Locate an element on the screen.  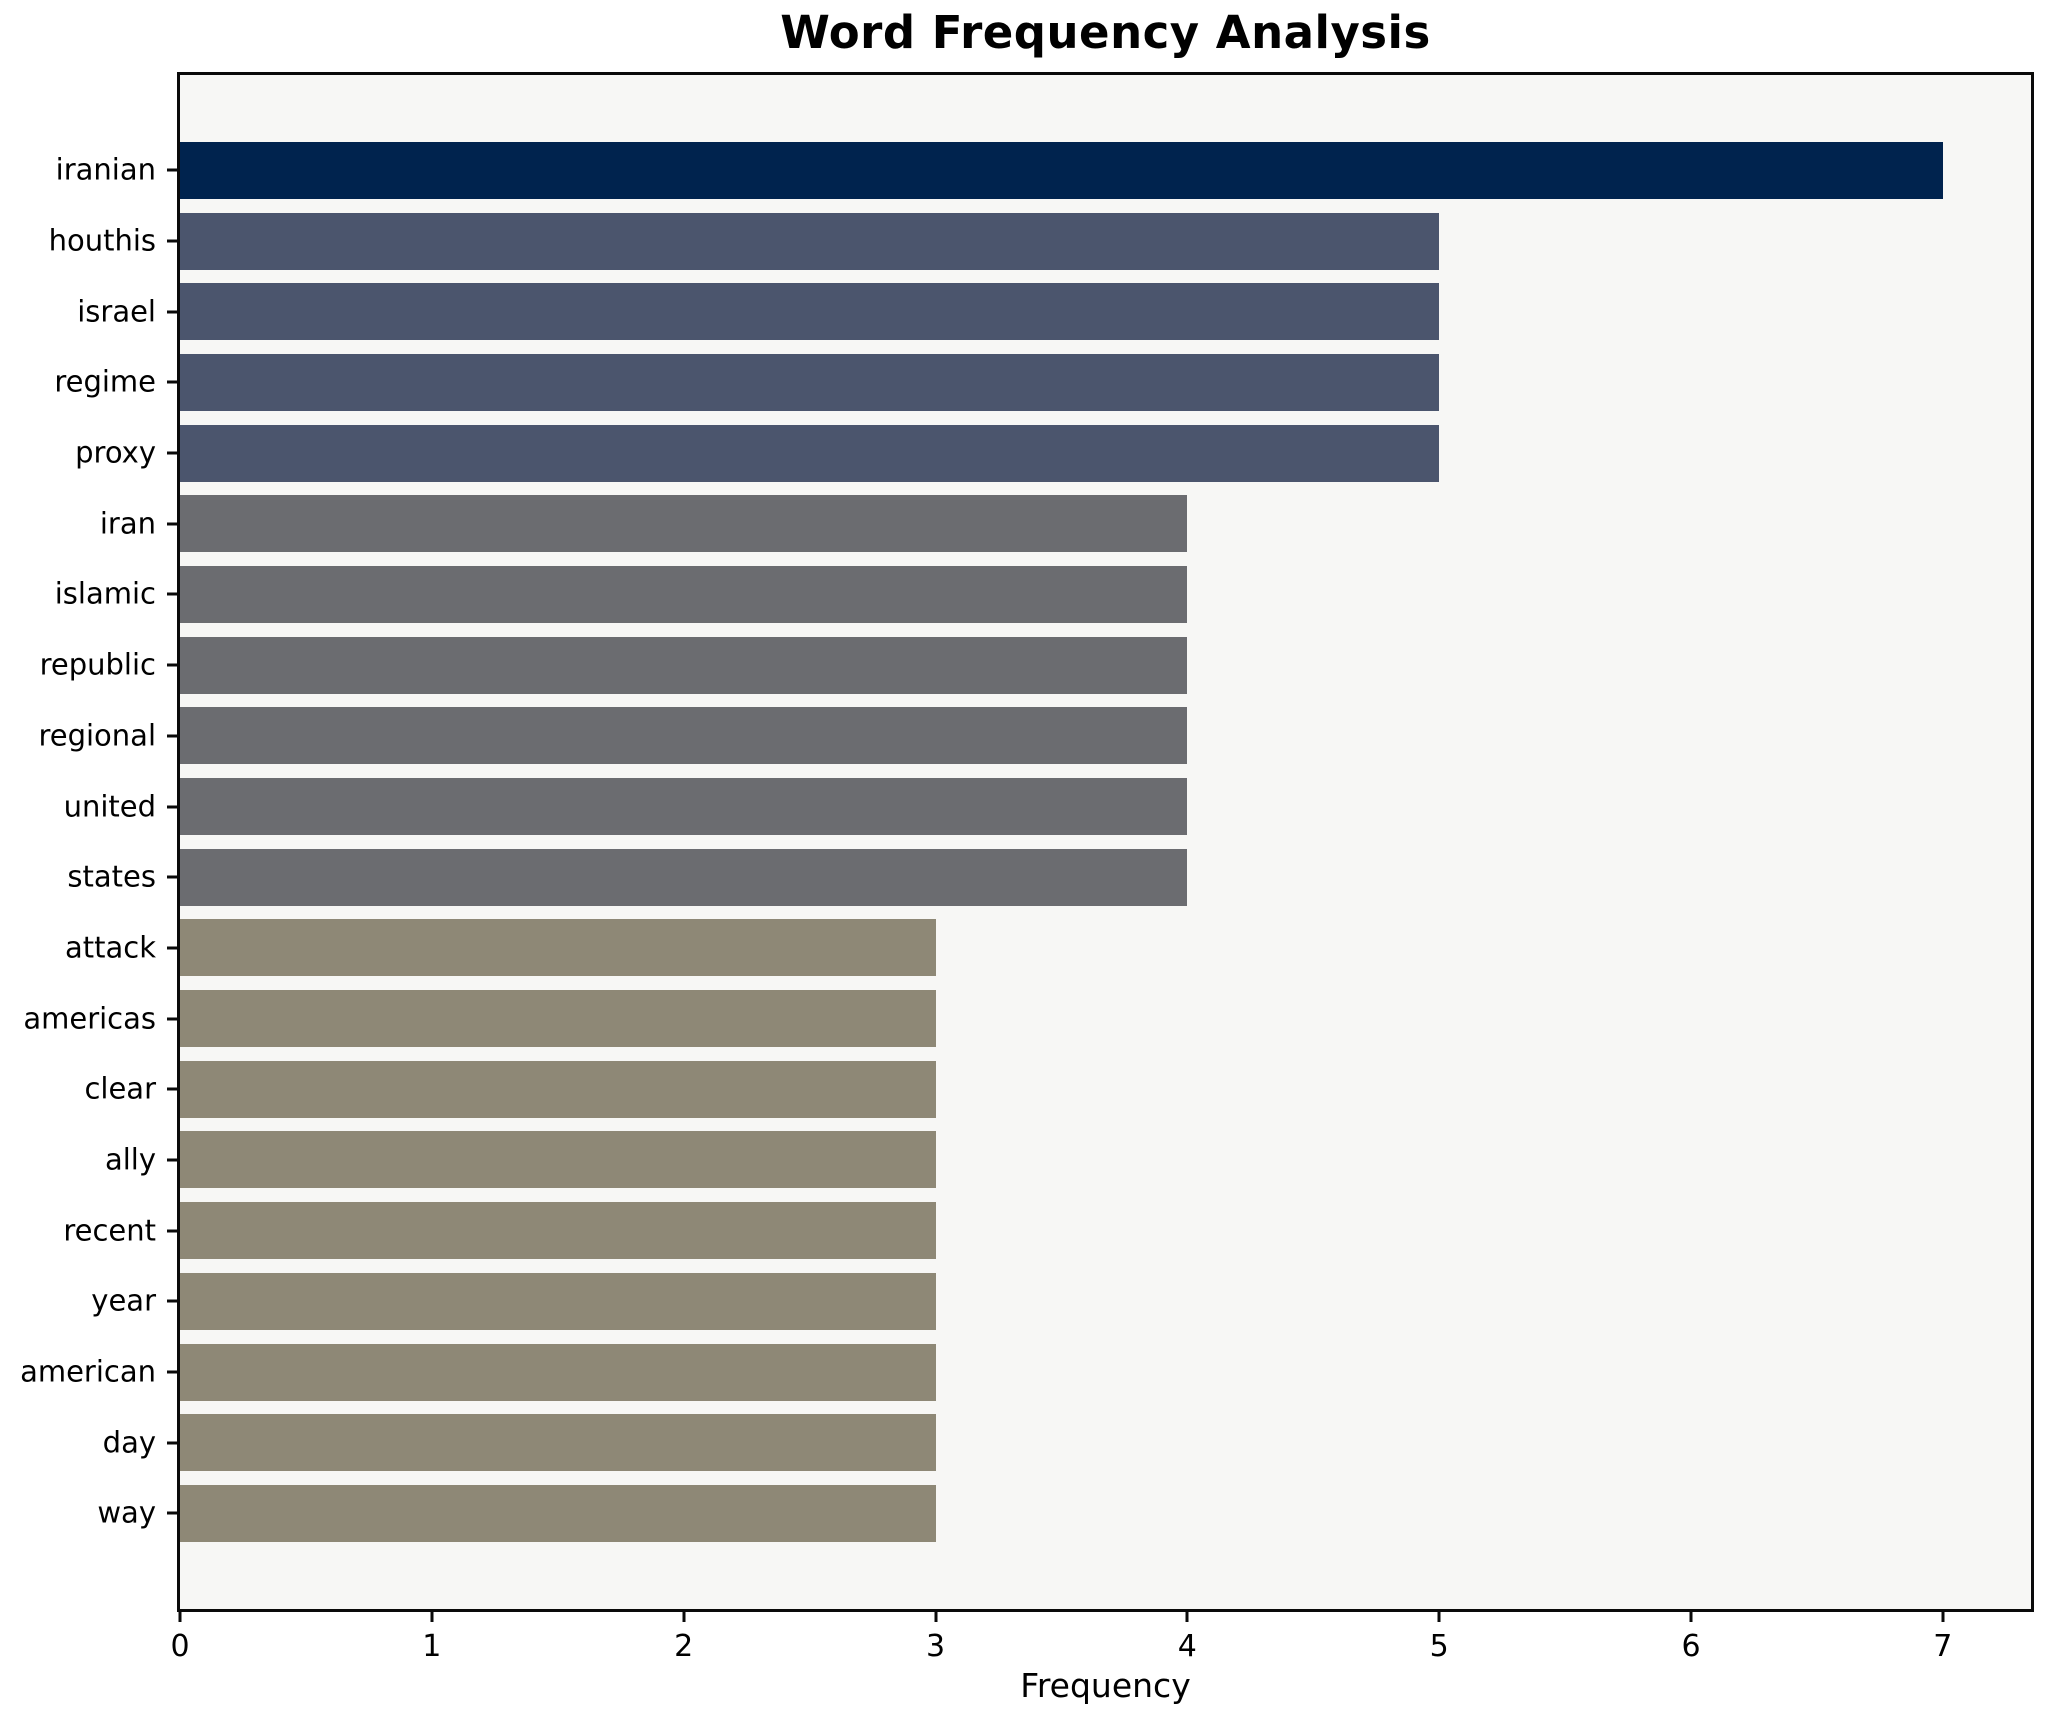
bar-row: americas is located at coordinates (1027, 1018).